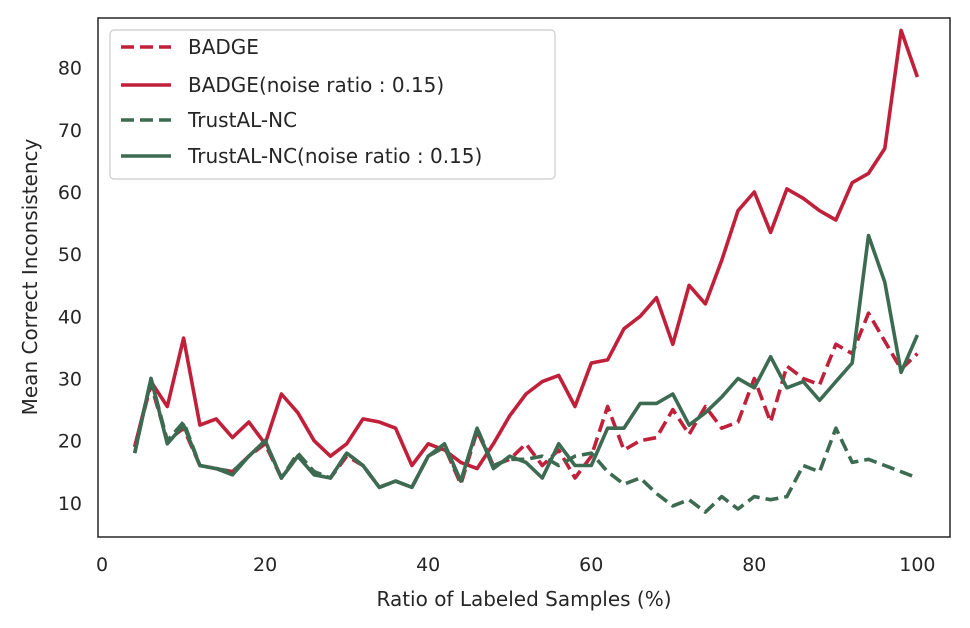 This screenshot has width=970, height=628. Describe the element at coordinates (70, 255) in the screenshot. I see `y-tick-label: 50` at that location.